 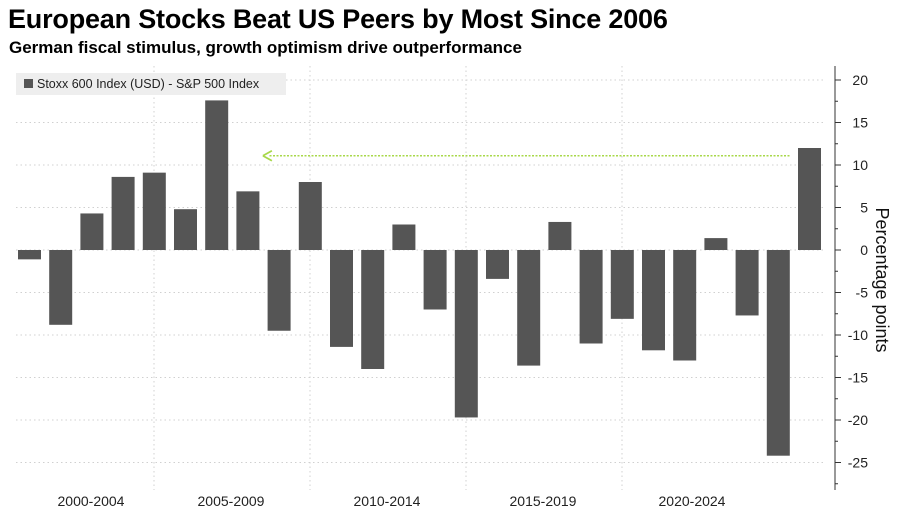 I want to click on x-group-label: 2020-2024, so click(x=692, y=501).